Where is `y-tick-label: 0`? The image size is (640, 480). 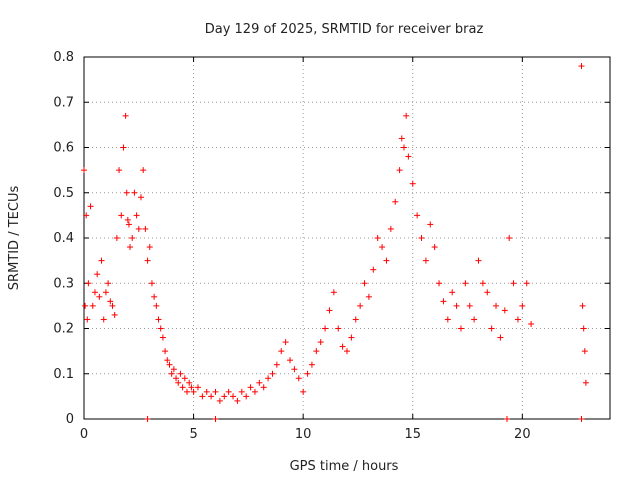 y-tick-label: 0 is located at coordinates (70, 419).